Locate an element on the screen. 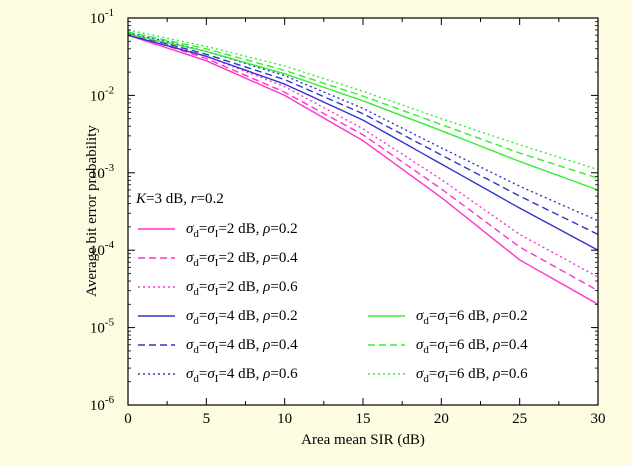 The height and width of the screenshot is (466, 632). parameter-annotation: K=3 dB, r=0.2 is located at coordinates (179, 199).